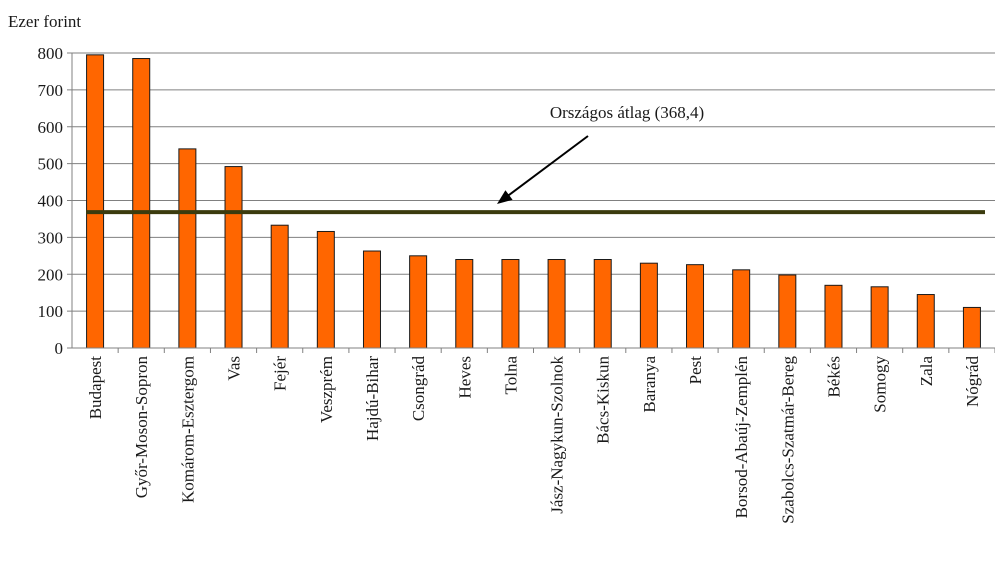  Describe the element at coordinates (787, 440) in the screenshot. I see `x-tick-label: Szabolcs-Szatmár-Bereg` at that location.